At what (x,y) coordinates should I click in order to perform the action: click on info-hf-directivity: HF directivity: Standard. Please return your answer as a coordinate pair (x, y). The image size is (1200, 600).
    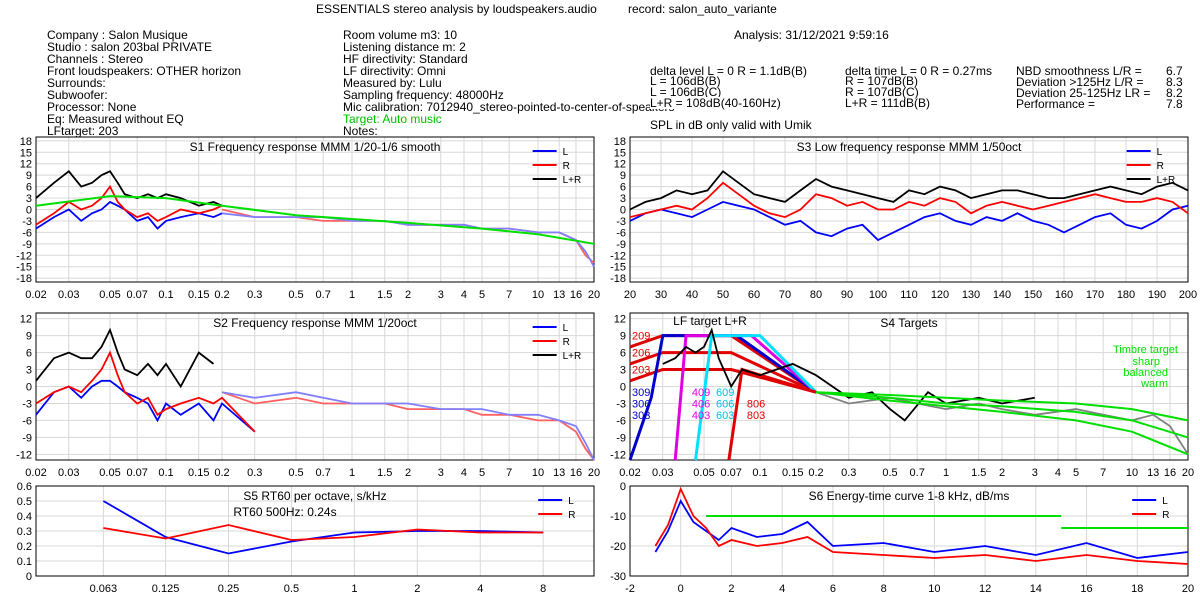
    Looking at the image, I should click on (405, 59).